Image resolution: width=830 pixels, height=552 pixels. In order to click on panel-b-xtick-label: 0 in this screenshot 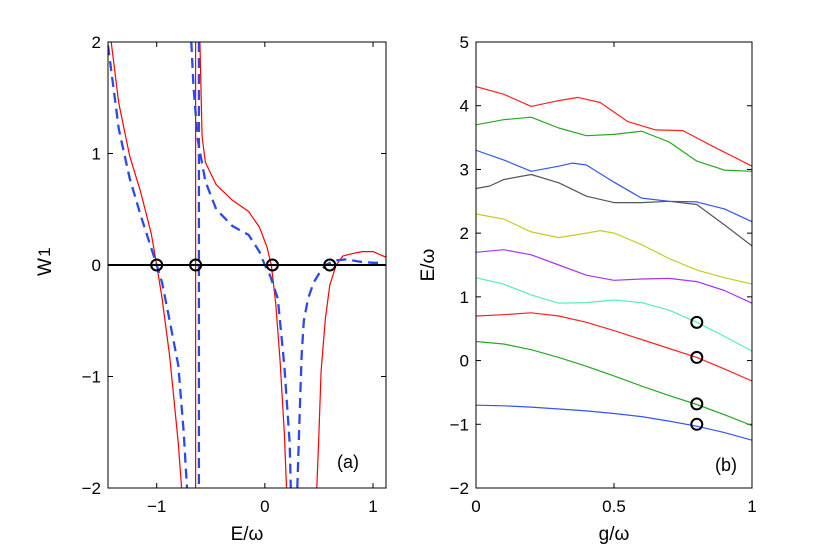, I will do `click(475, 506)`.